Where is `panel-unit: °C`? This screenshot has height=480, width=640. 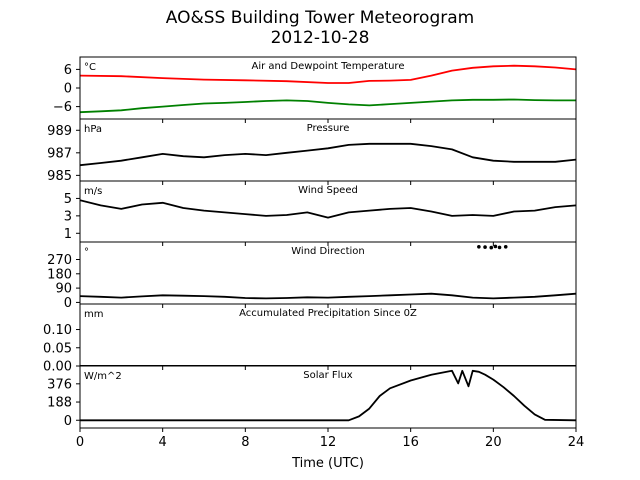
panel-unit: °C is located at coordinates (90, 67).